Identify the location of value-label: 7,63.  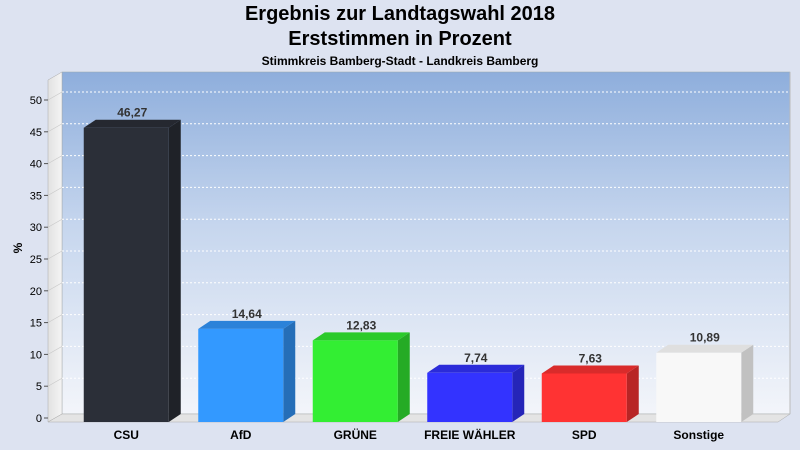
(591, 358).